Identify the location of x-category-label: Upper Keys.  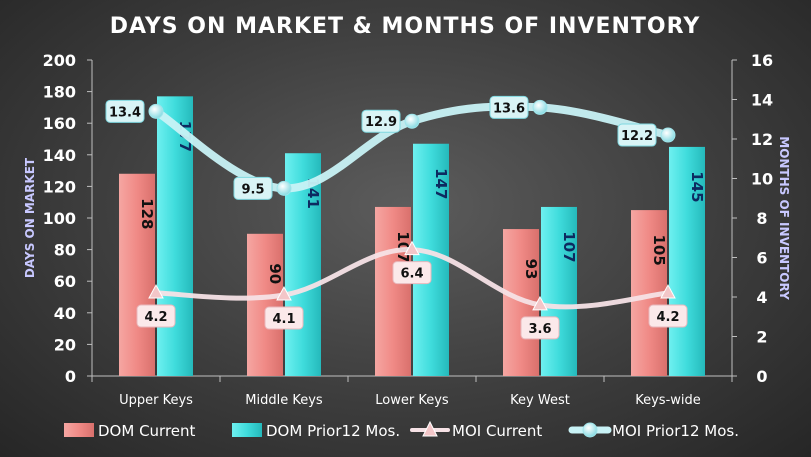
(156, 400).